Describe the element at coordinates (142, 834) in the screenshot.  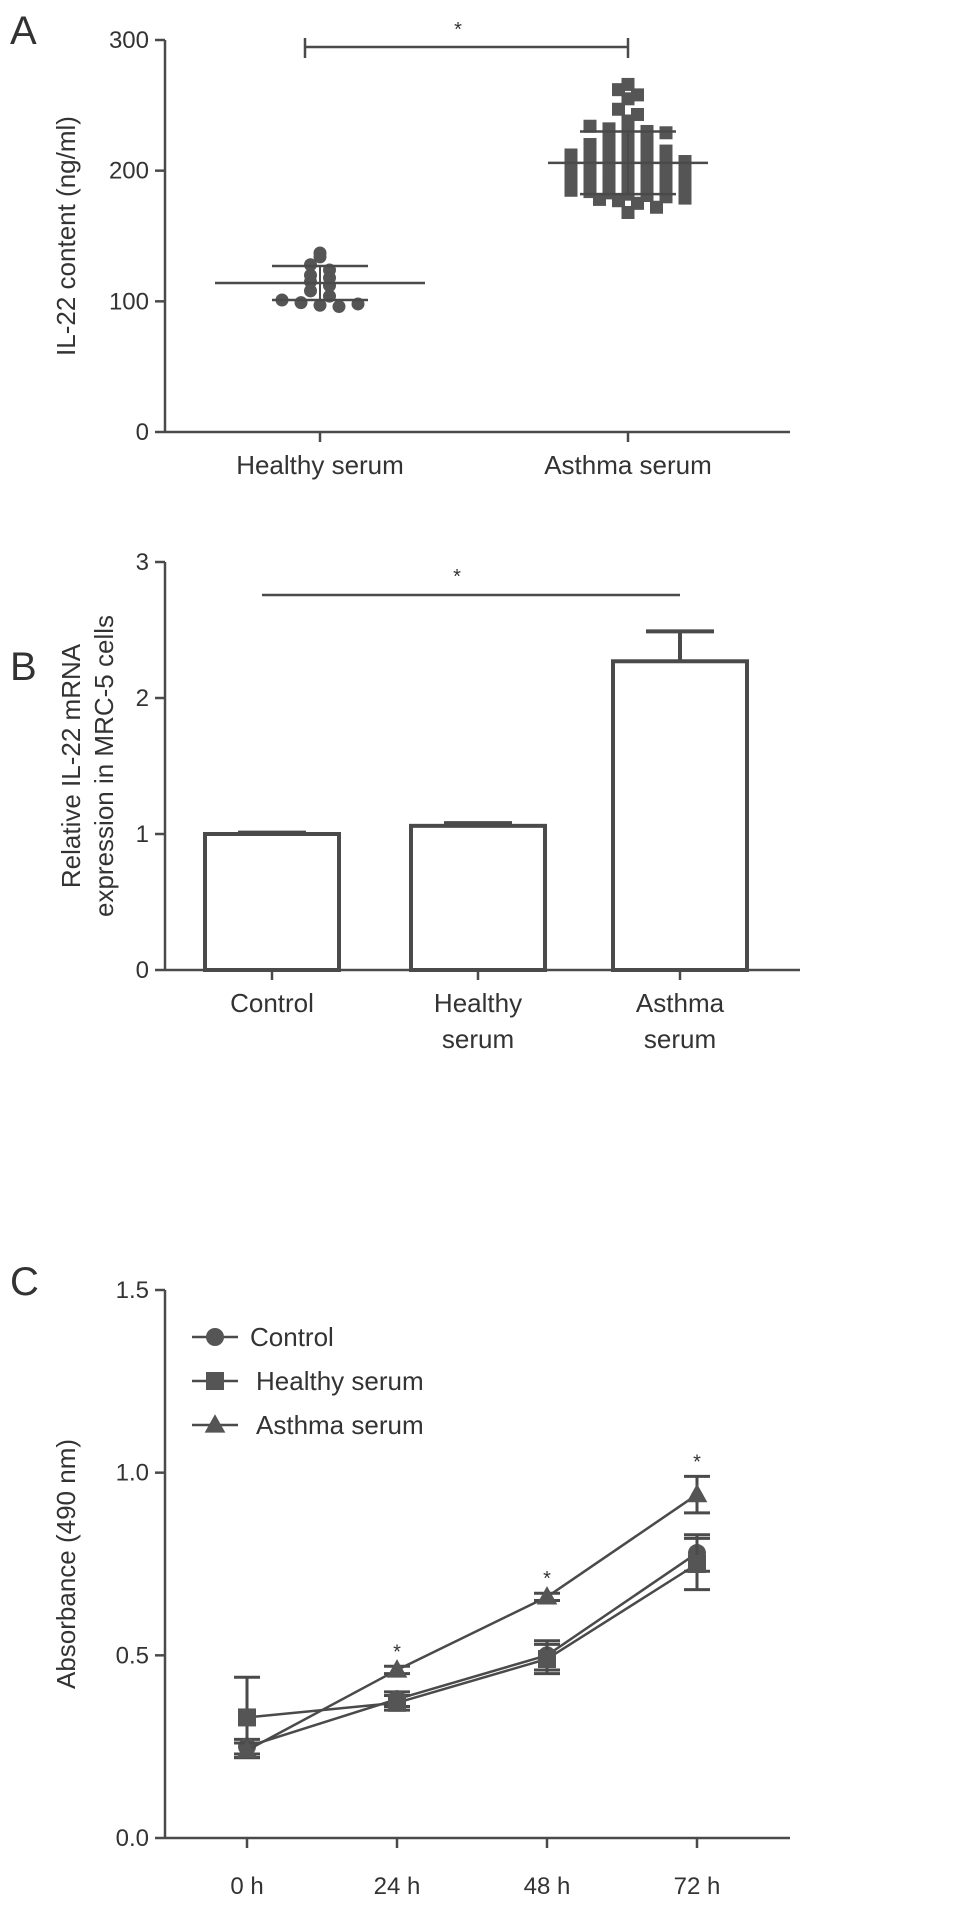
I see `y-tick-label: 1` at that location.